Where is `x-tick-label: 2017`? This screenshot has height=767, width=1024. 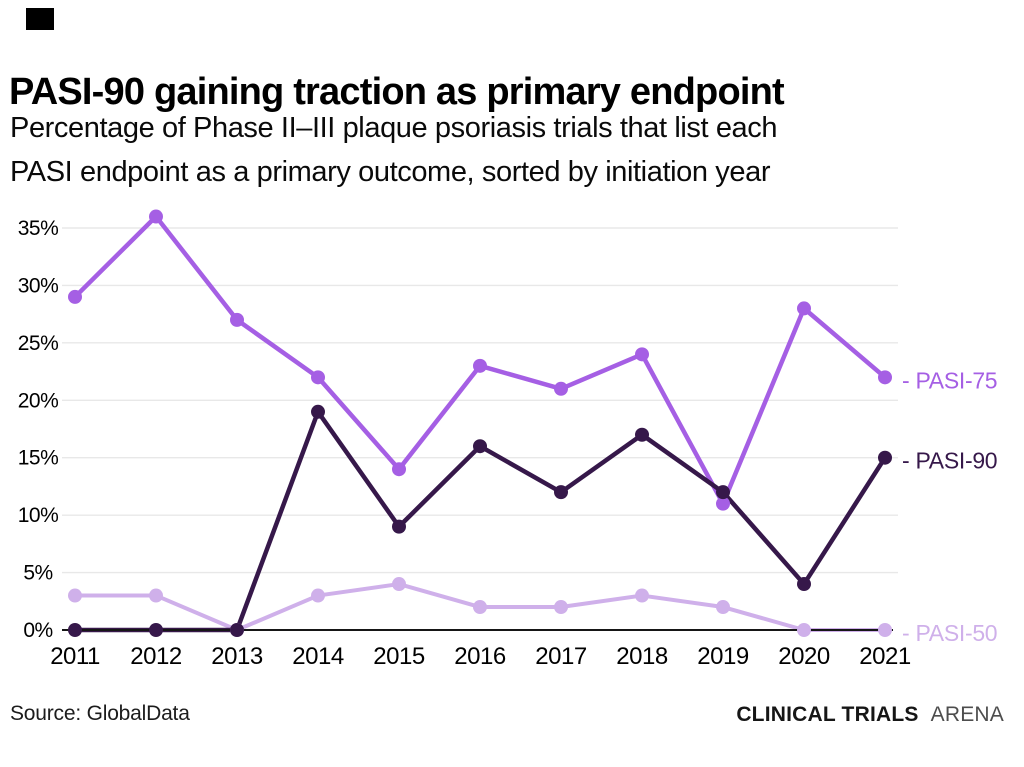
x-tick-label: 2017 is located at coordinates (561, 656).